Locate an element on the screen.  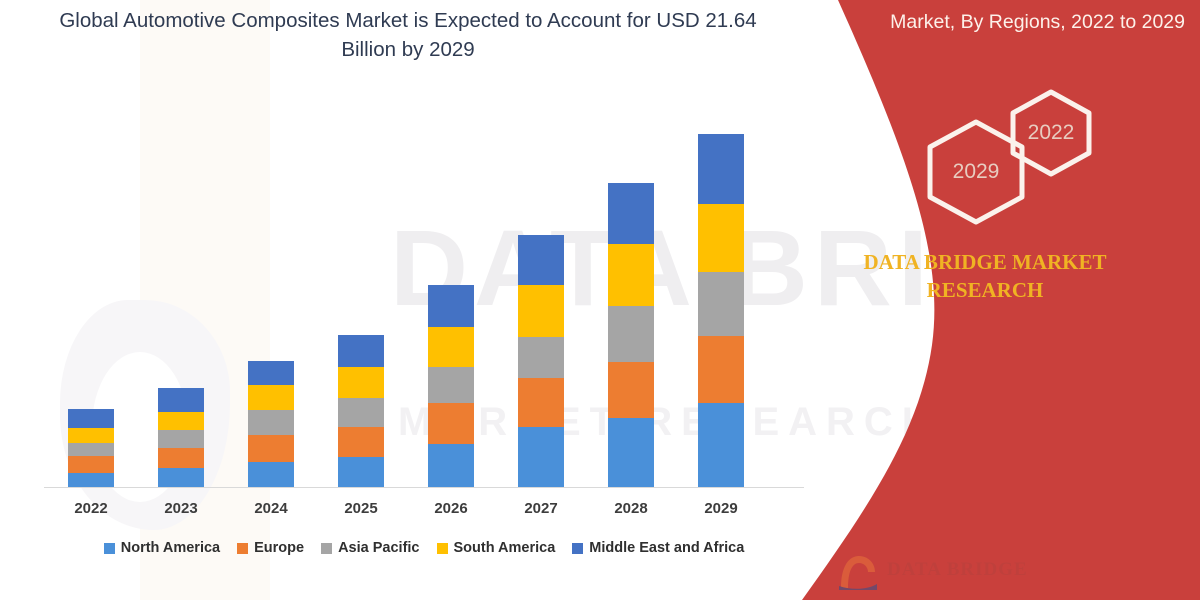
bar-segment-europe-2022 is located at coordinates (91, 464).